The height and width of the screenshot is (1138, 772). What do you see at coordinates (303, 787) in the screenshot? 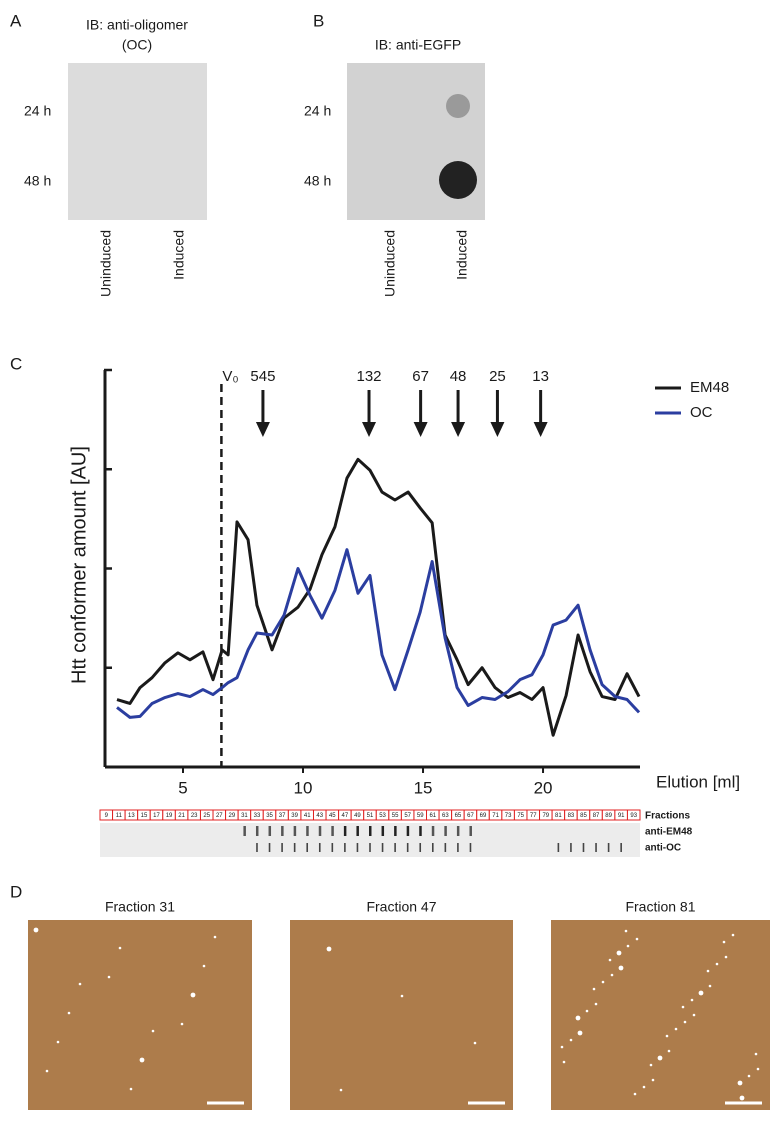
I see `x-tick-label: 10` at bounding box center [303, 787].